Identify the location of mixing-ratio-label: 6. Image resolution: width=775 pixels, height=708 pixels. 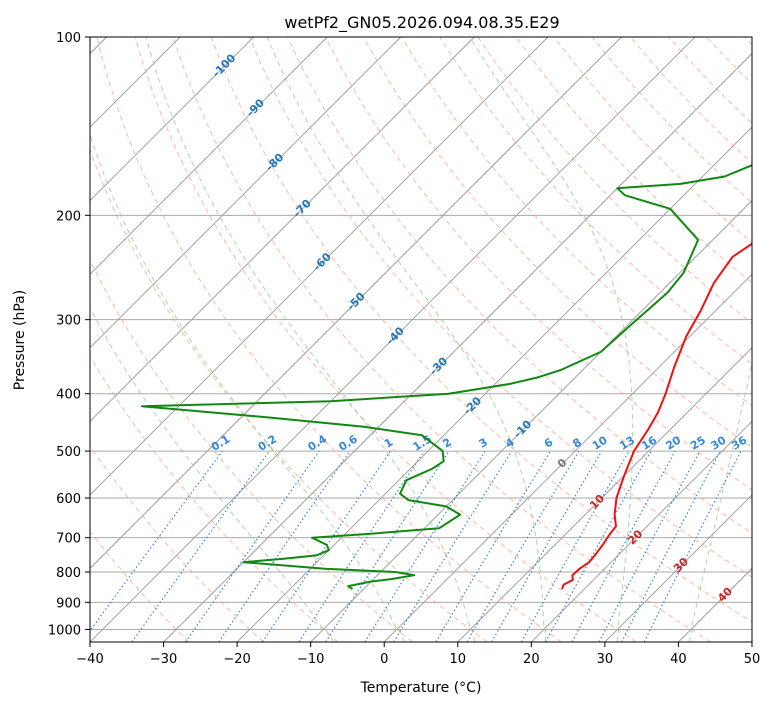
(549, 442).